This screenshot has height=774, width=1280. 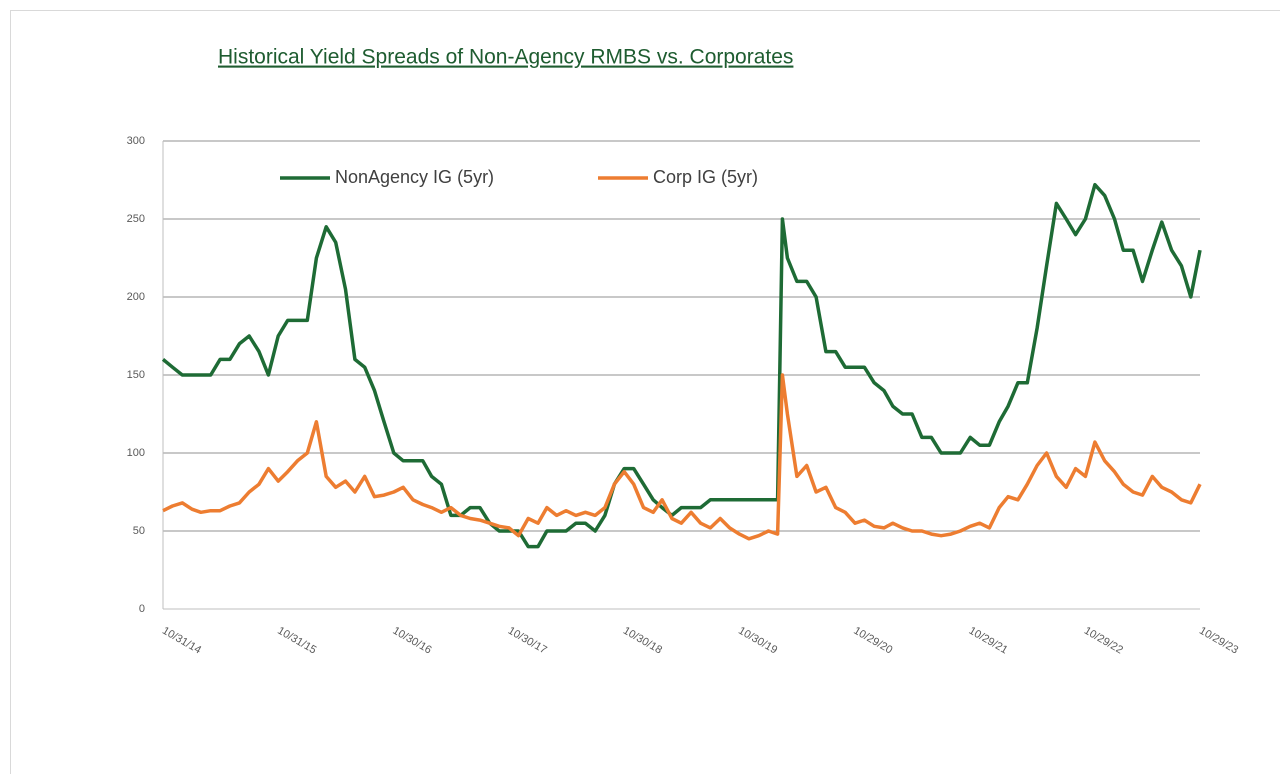 I want to click on y-tick-label: 100, so click(x=136, y=453).